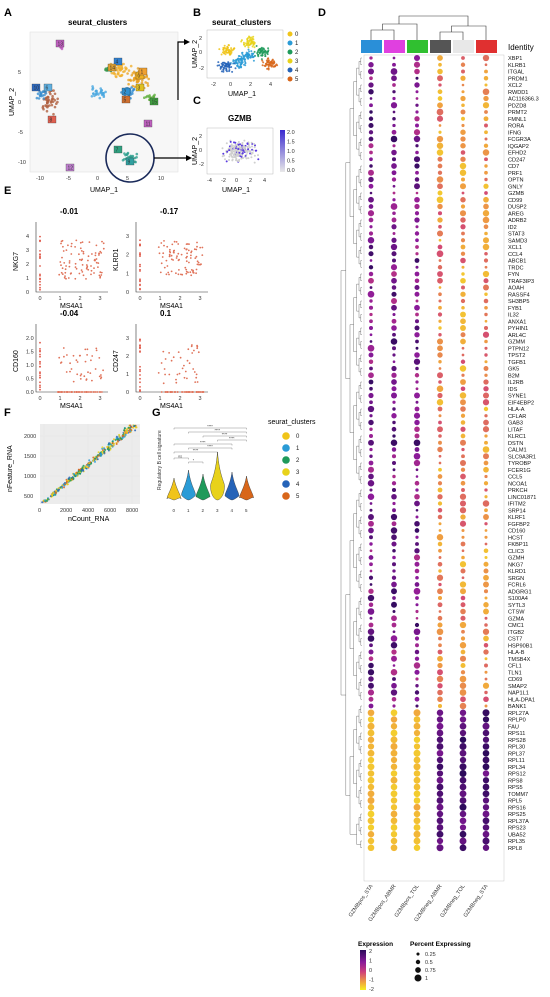 This screenshot has height=997, width=550. What do you see at coordinates (139, 89) in the screenshot?
I see `panel-a-cluster-label: 3` at bounding box center [139, 89].